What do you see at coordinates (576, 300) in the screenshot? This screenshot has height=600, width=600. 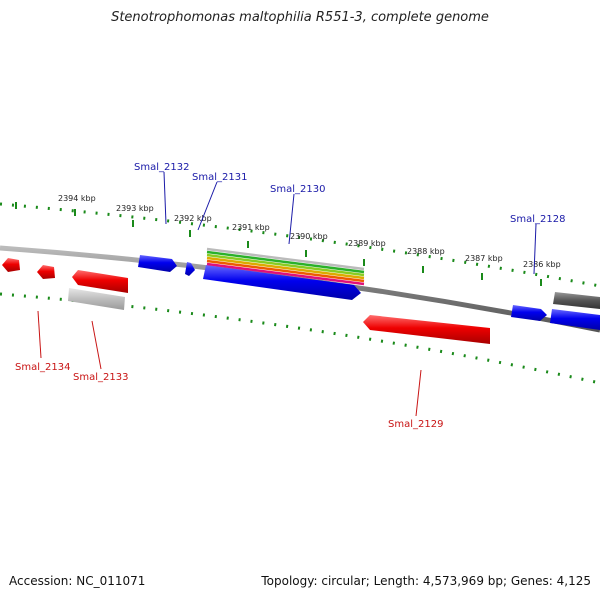 I see `gene-arrow-other` at bounding box center [576, 300].